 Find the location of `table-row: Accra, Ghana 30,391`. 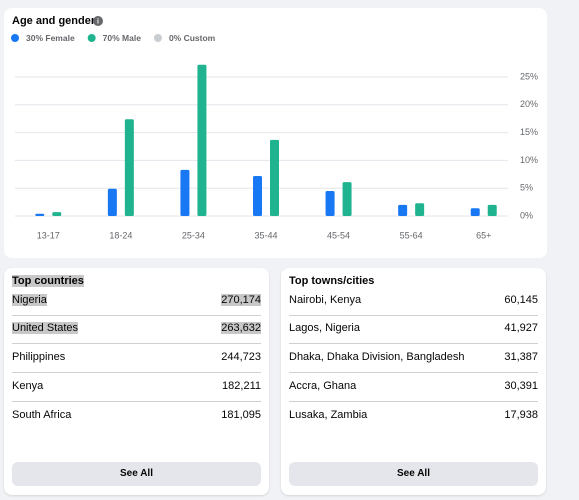

table-row: Accra, Ghana 30,391 is located at coordinates (413, 387).